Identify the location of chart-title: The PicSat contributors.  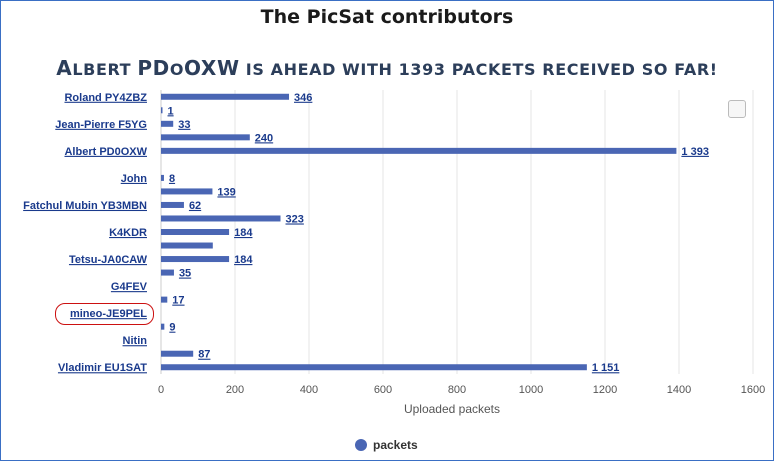
(387, 17).